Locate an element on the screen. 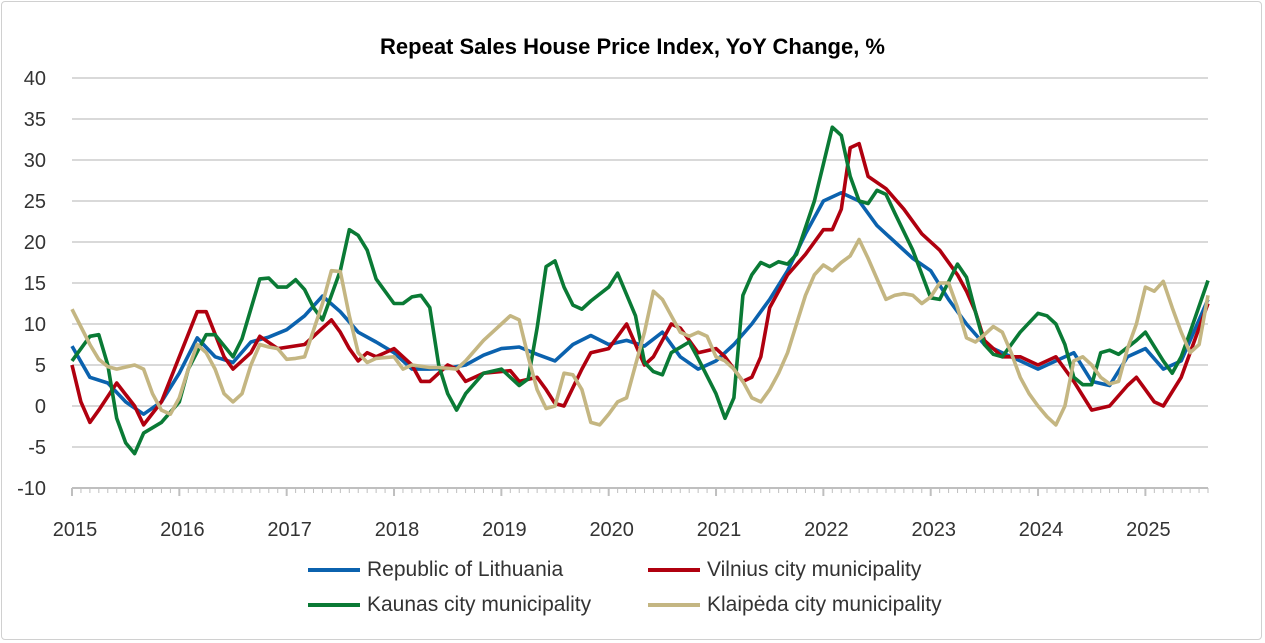 This screenshot has width=1265, height=643. legend-swatch-kaunas is located at coordinates (334, 605).